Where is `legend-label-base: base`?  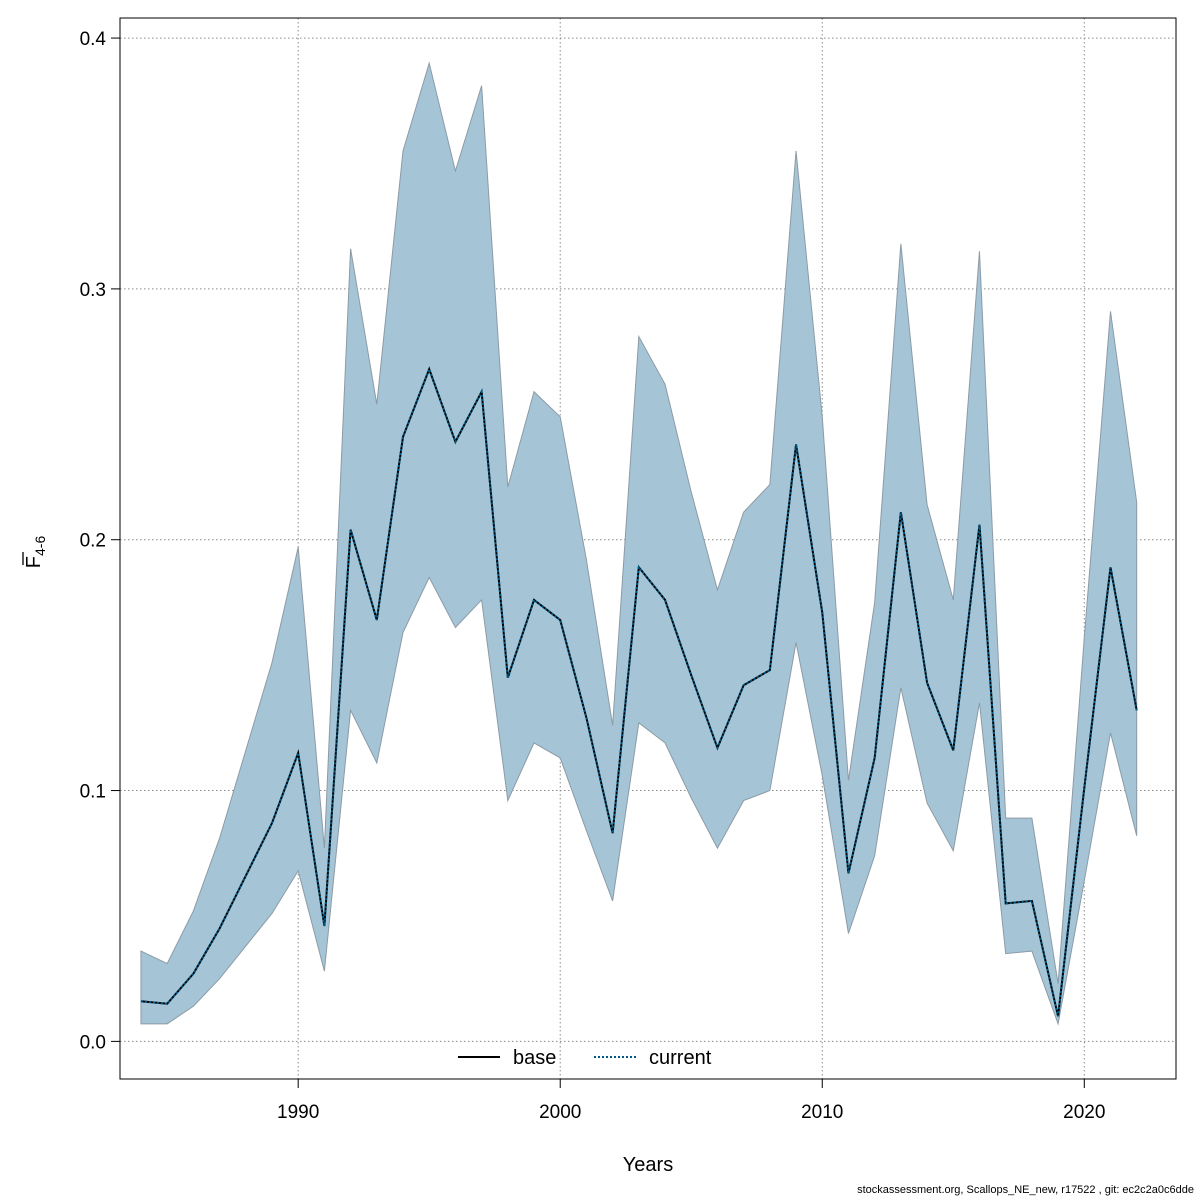 legend-label-base: base is located at coordinates (534, 1058).